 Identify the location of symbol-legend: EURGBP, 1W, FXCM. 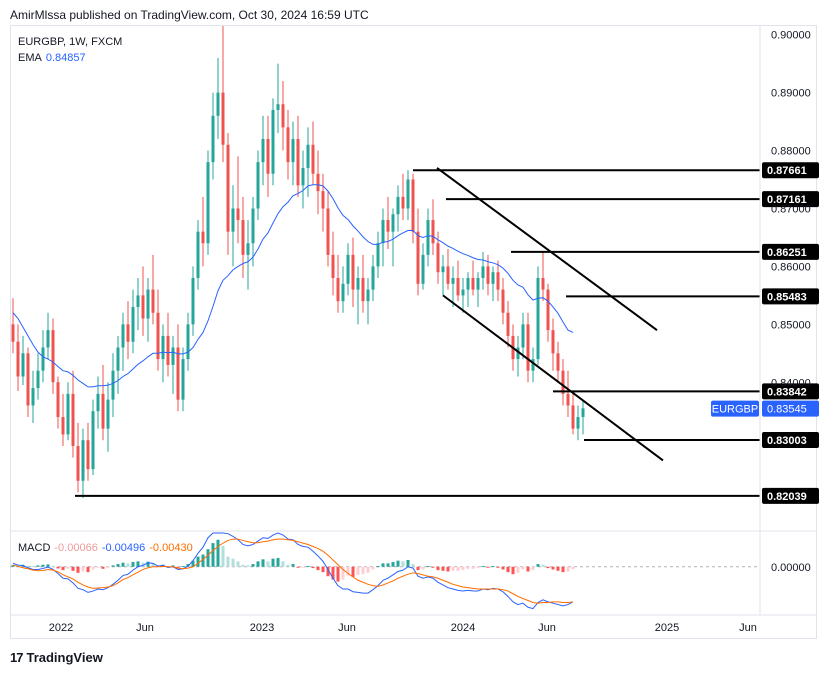
(70, 42).